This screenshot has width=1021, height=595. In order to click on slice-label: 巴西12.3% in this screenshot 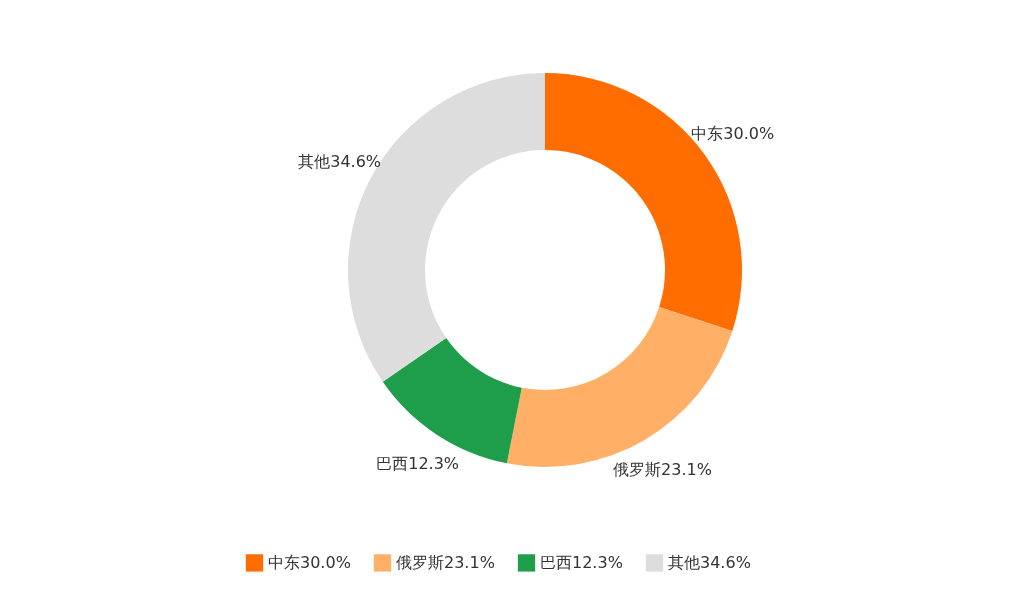, I will do `click(418, 463)`.